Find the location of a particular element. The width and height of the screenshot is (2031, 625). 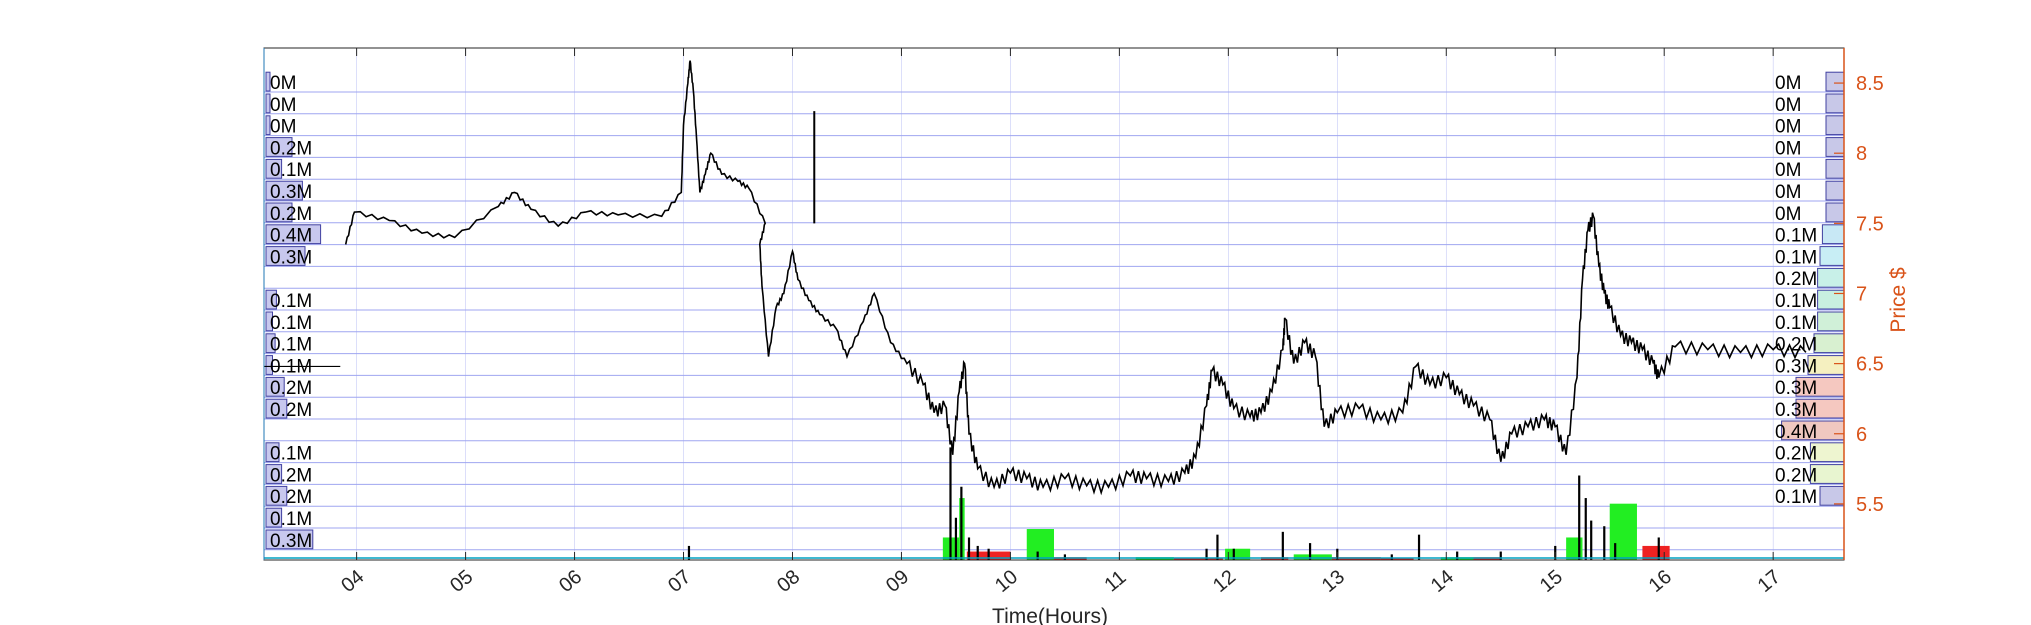

x-tick-label: 05 is located at coordinates (461, 581).